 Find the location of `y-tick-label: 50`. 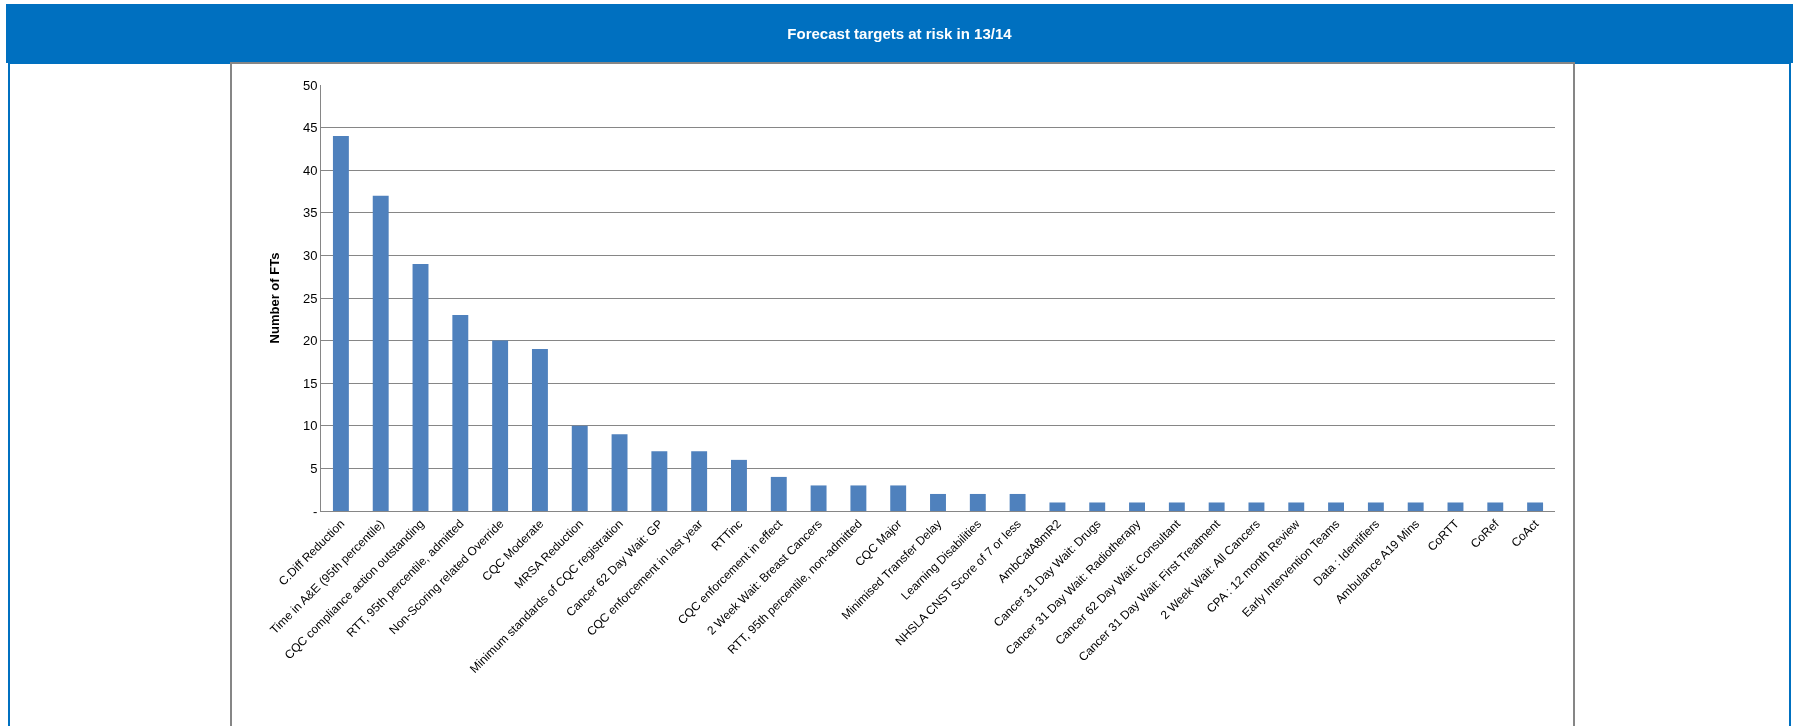

y-tick-label: 50 is located at coordinates (310, 85).